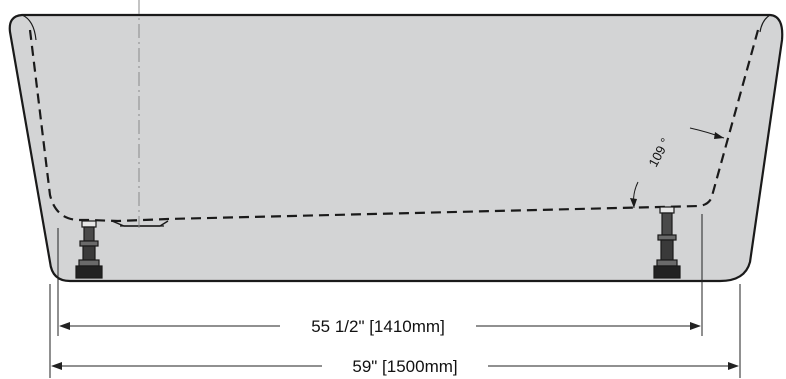 The height and width of the screenshot is (379, 786). I want to click on angle-arrowhead-upper, so click(719, 135).